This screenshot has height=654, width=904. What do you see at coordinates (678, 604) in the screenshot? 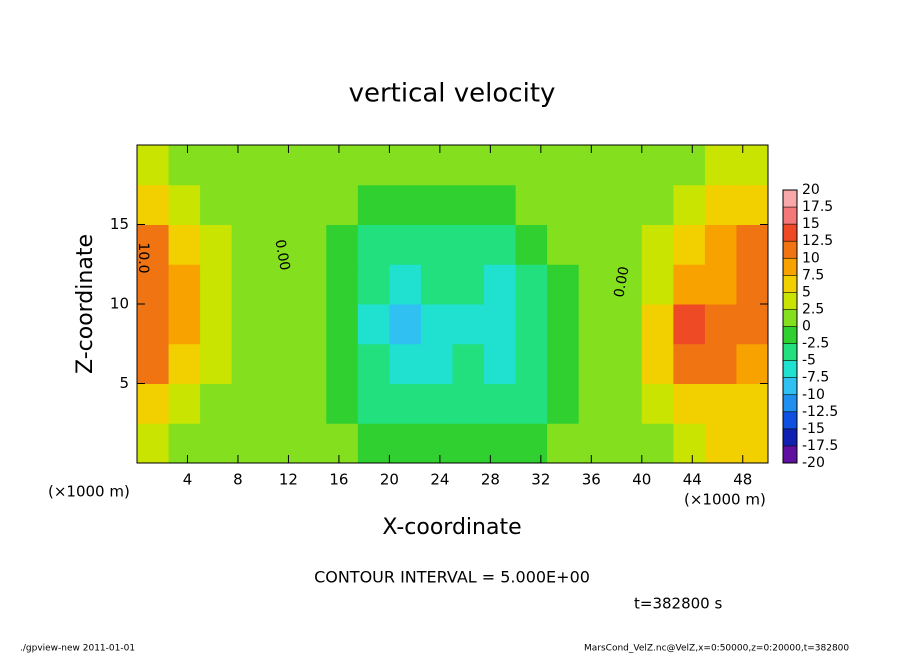
I see `time-label: t=382800 s` at bounding box center [678, 604].